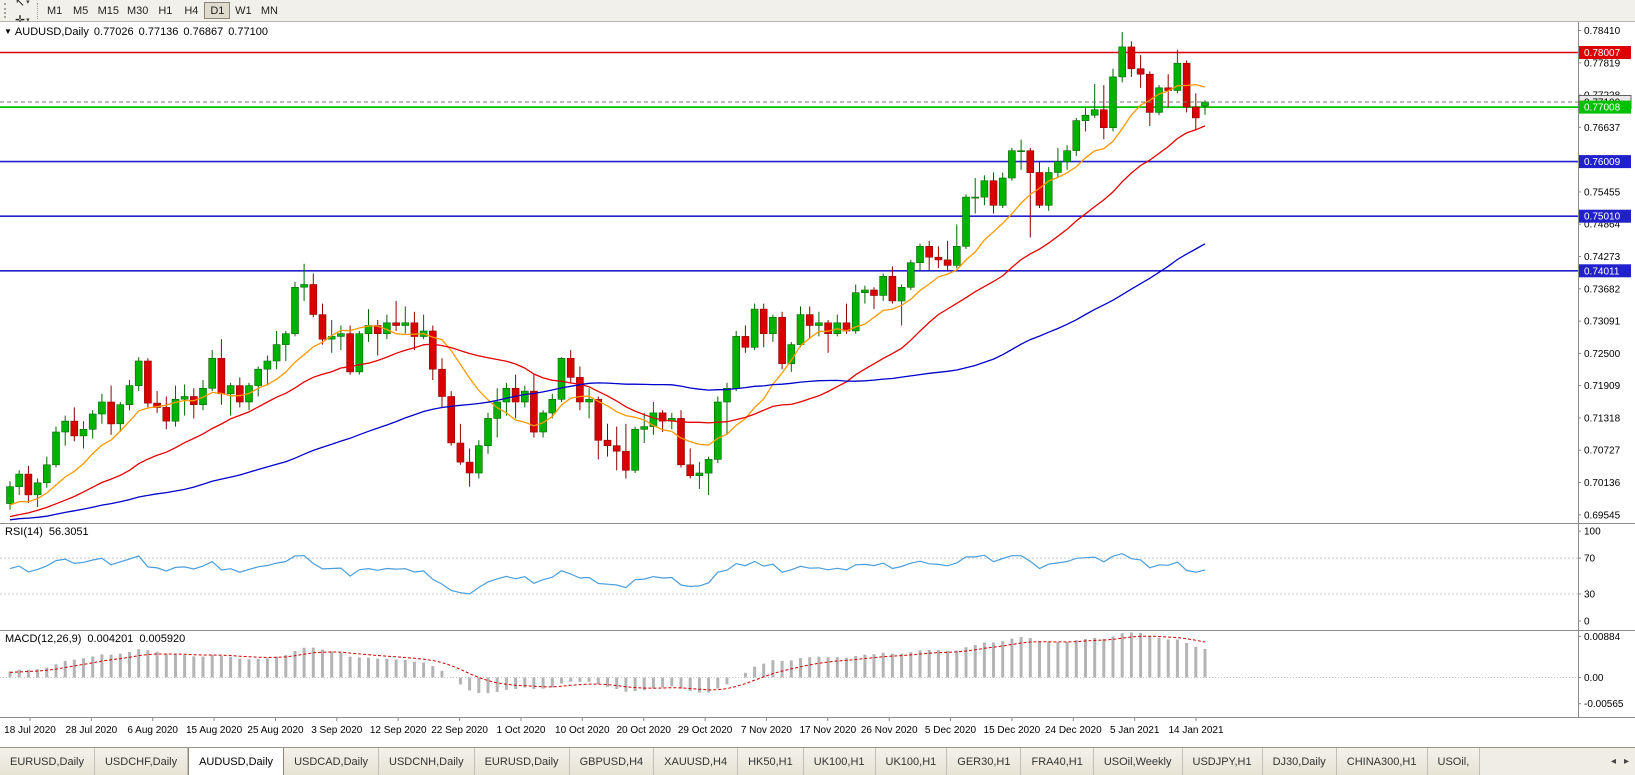 The image size is (1635, 775). Describe the element at coordinates (1602, 53) in the screenshot. I see `svg-text: 0.78007` at that location.